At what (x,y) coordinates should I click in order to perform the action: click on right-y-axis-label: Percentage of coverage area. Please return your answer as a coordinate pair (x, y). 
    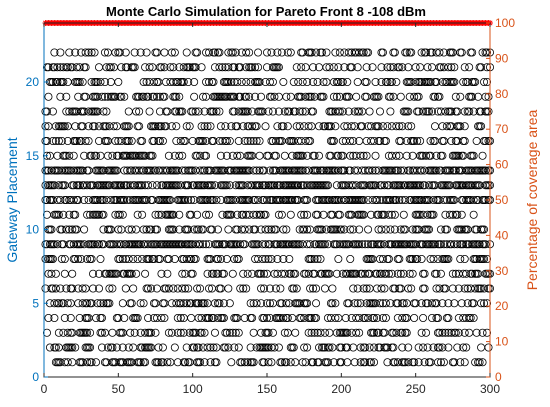
    Looking at the image, I should click on (532, 200).